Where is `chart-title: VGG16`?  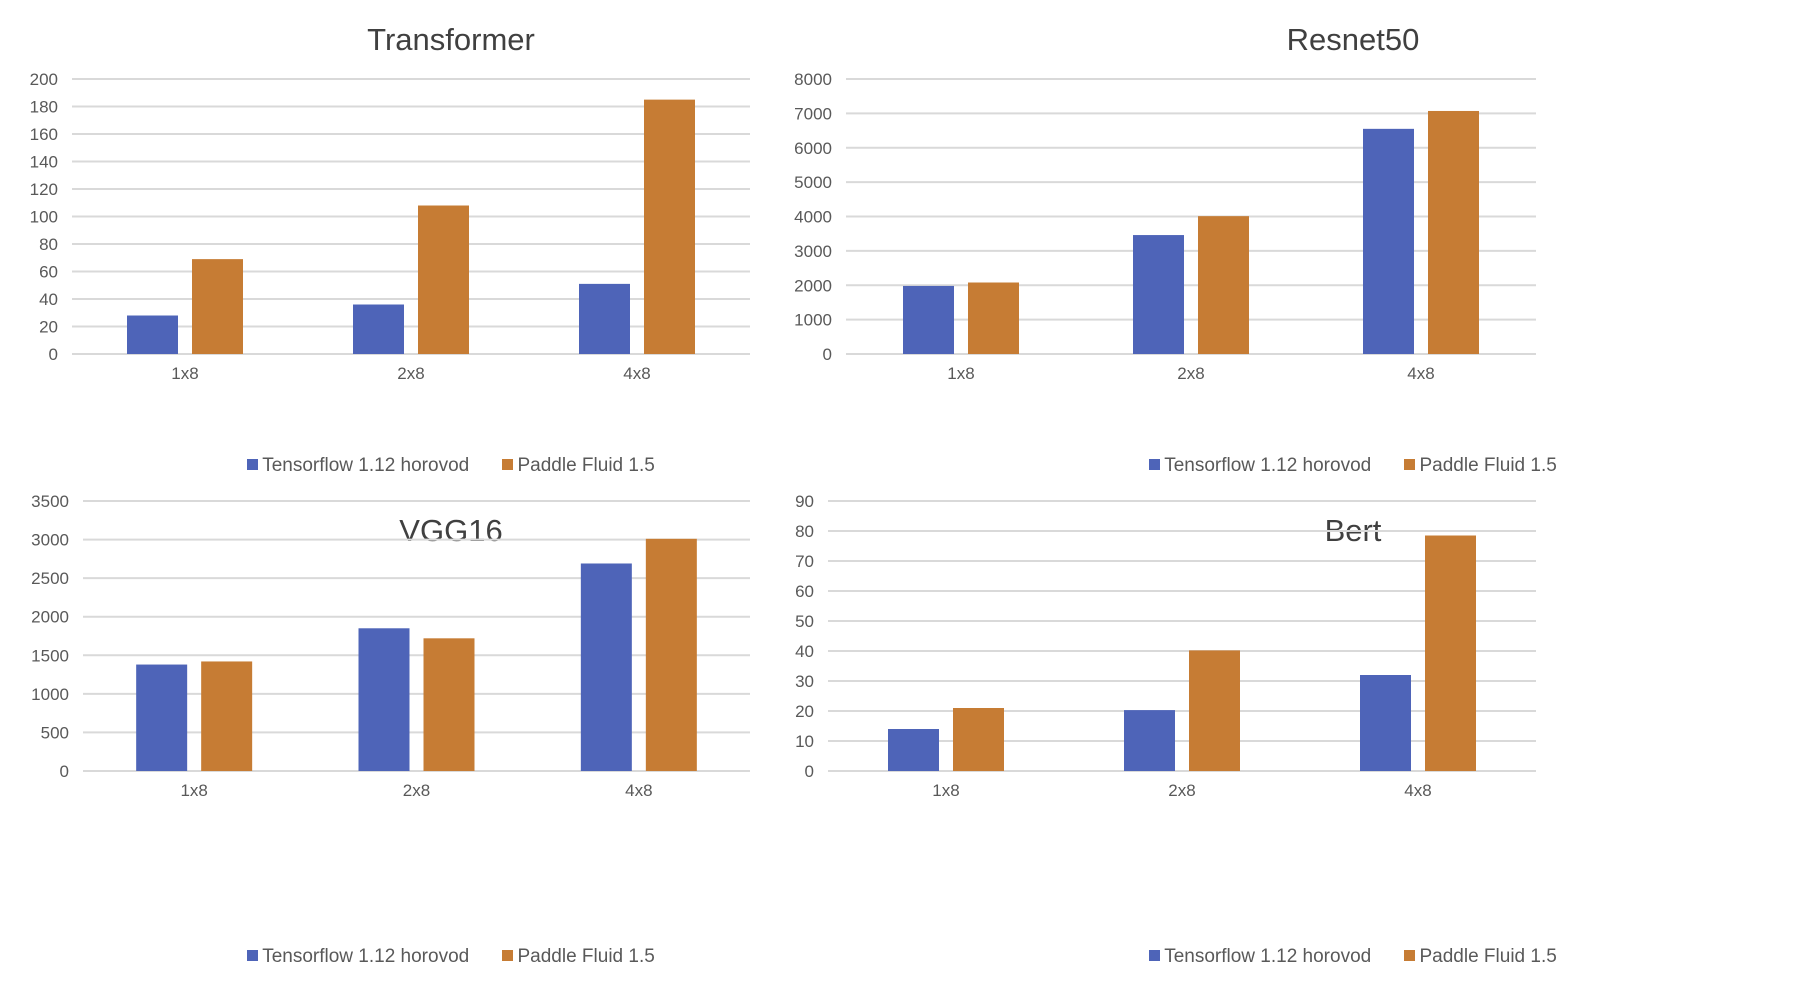 chart-title: VGG16 is located at coordinates (451, 530).